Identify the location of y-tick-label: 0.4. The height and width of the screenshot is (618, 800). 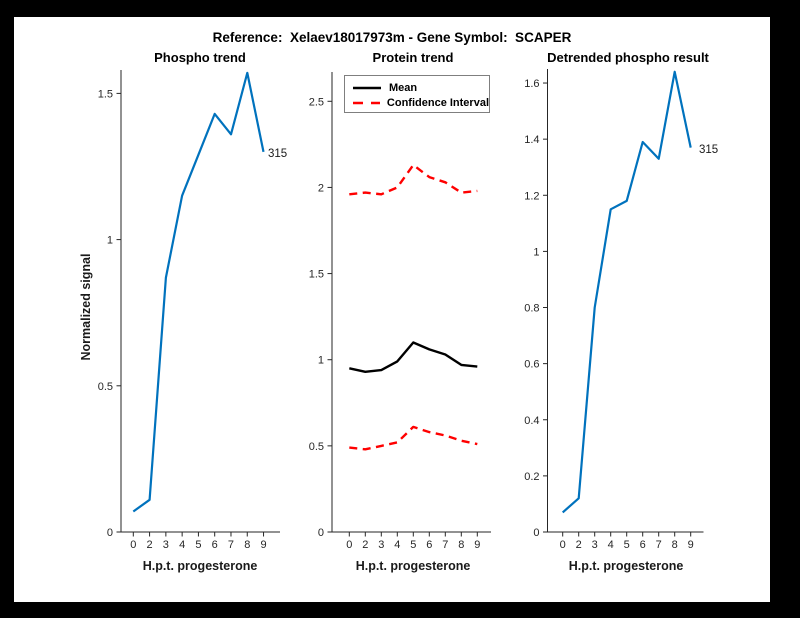
(531, 421).